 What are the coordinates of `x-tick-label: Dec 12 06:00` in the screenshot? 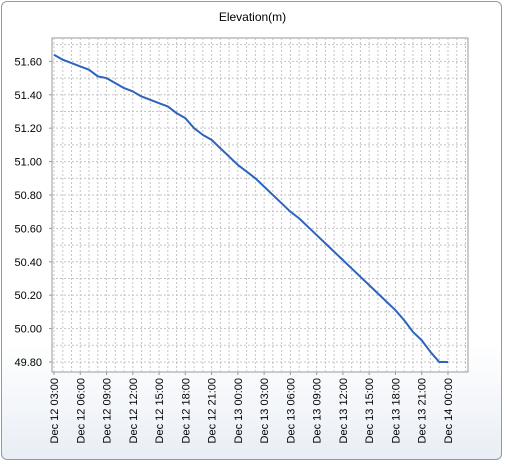 It's located at (81, 410).